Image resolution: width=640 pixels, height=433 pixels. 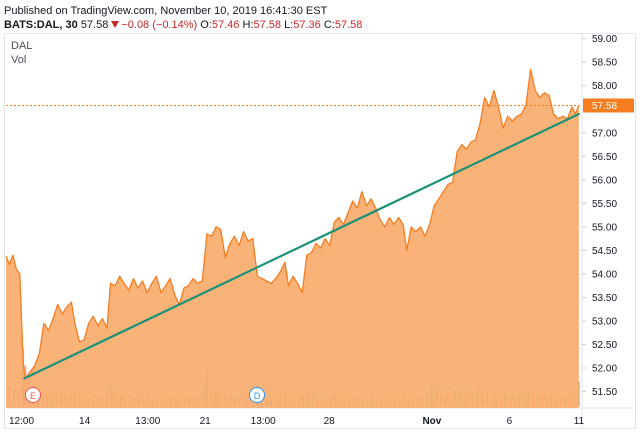 I want to click on high-value: 57.58, so click(x=267, y=25).